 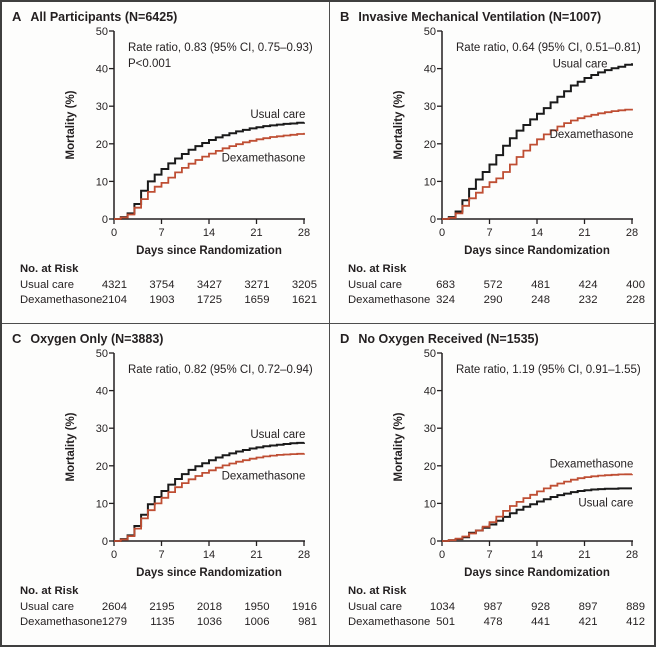 I want to click on risk-count: 1621, so click(x=304, y=300).